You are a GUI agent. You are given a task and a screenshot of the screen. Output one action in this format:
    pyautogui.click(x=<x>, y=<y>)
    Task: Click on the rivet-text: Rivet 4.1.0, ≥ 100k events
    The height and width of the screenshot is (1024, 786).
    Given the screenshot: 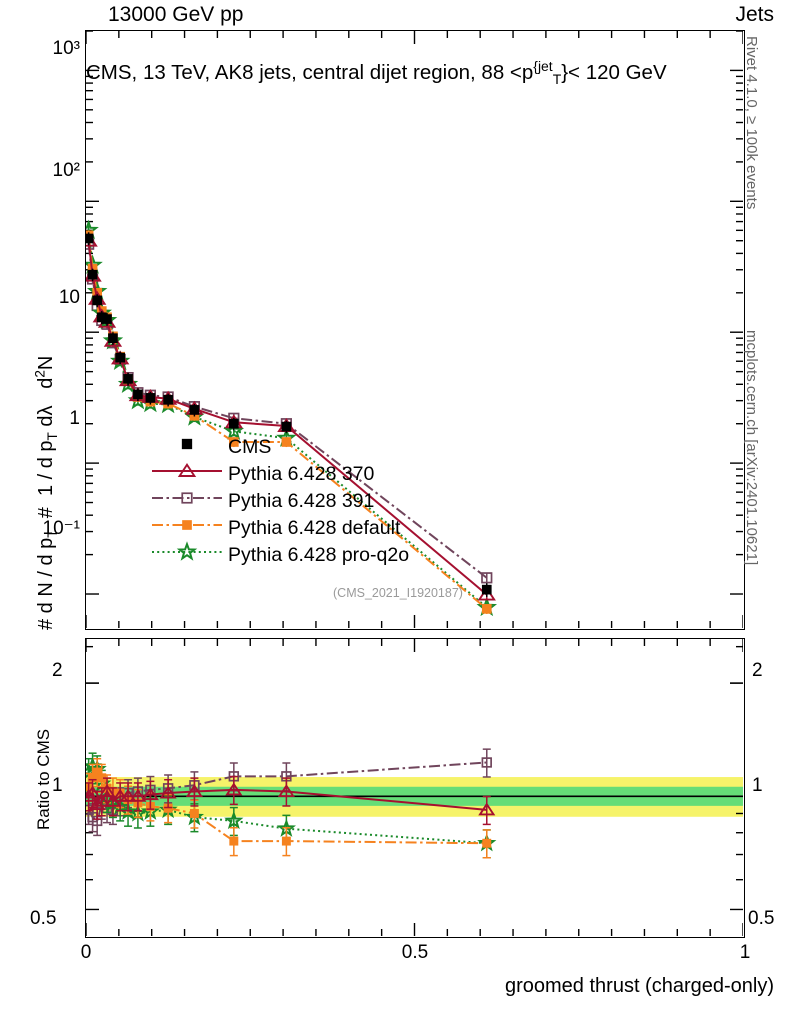 What is the action you would take?
    pyautogui.click(x=751, y=123)
    